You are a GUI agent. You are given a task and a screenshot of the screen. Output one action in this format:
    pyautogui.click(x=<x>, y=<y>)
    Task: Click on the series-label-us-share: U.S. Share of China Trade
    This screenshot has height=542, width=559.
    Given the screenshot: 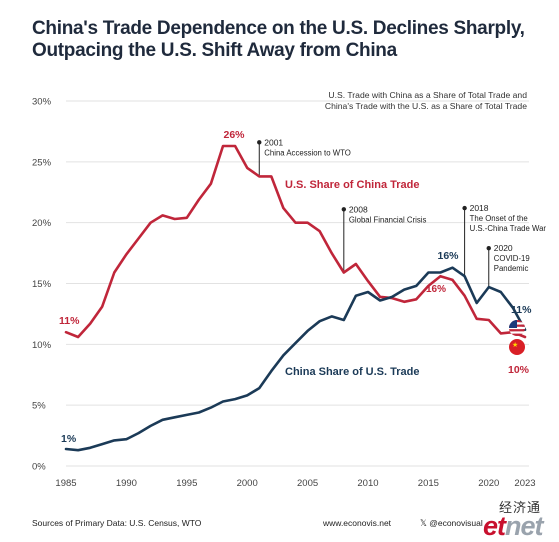 What is the action you would take?
    pyautogui.click(x=352, y=185)
    